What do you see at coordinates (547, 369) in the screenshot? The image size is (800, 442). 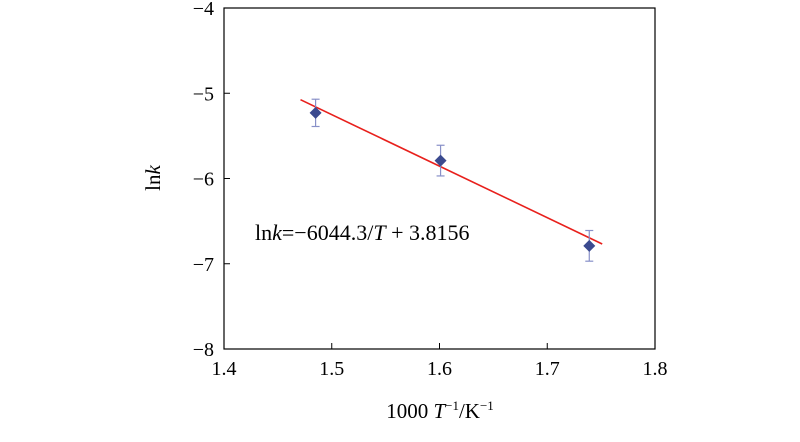 I see `x-tick-label: 1.7` at bounding box center [547, 369].